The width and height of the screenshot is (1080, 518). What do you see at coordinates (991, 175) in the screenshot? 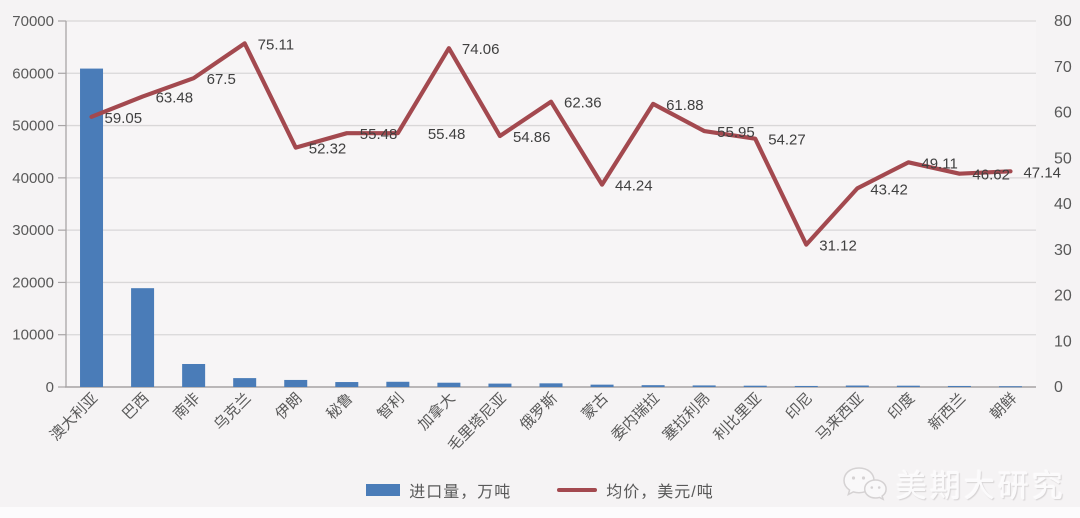
I see `data-label: 46.62` at bounding box center [991, 175].